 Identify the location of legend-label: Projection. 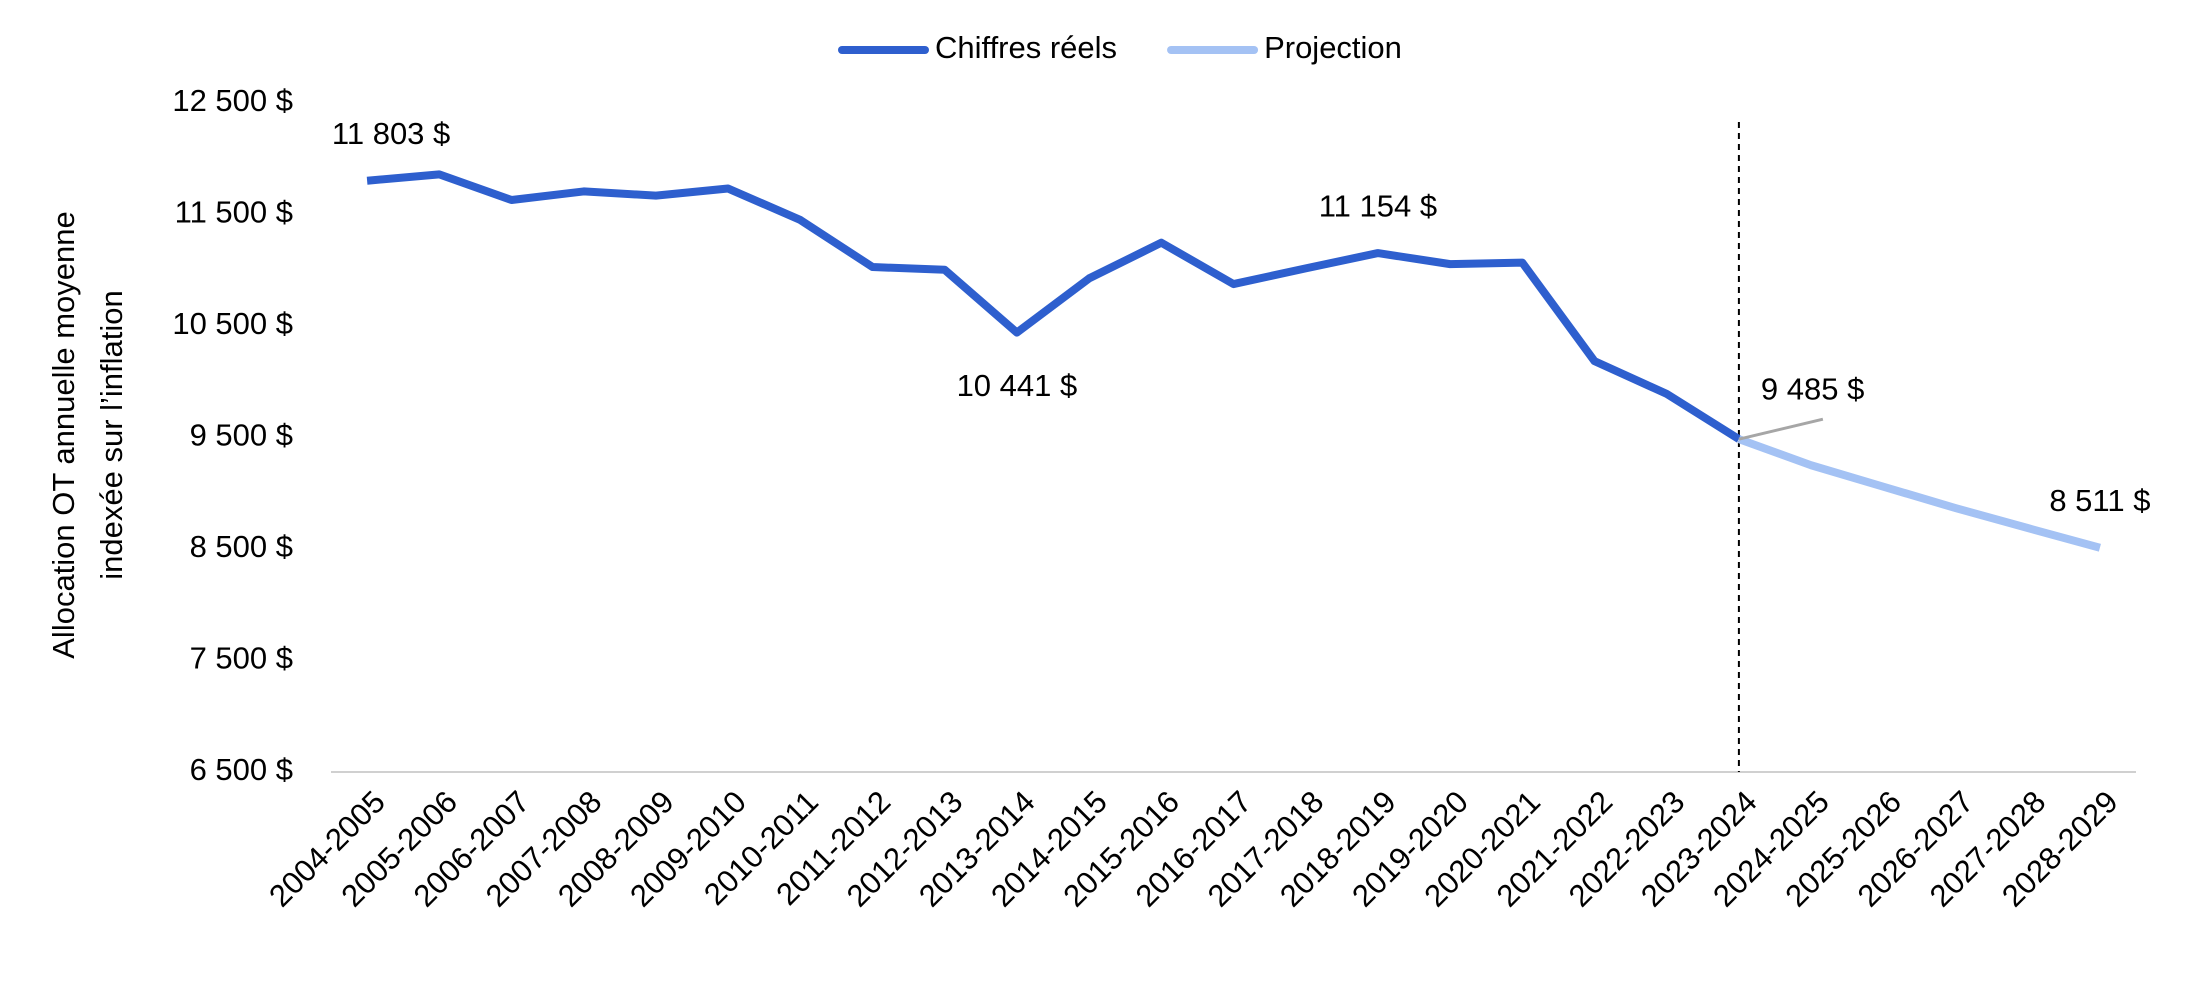
(1333, 47).